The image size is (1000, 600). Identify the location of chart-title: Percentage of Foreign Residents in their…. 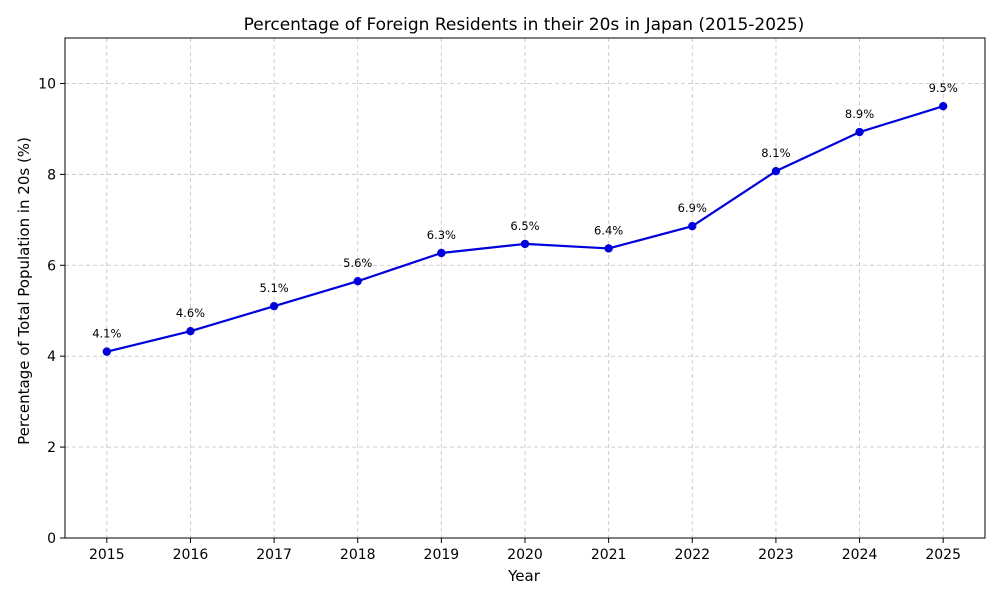
(524, 25).